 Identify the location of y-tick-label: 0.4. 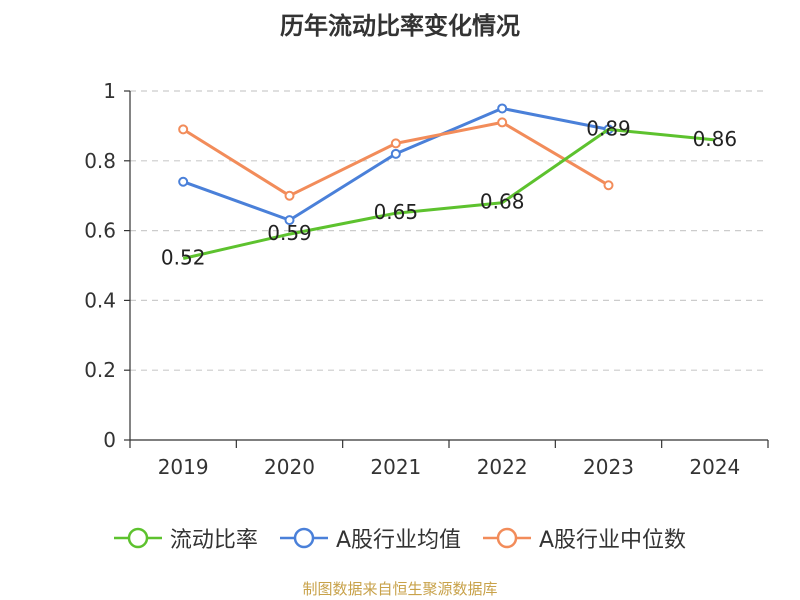
(100, 300).